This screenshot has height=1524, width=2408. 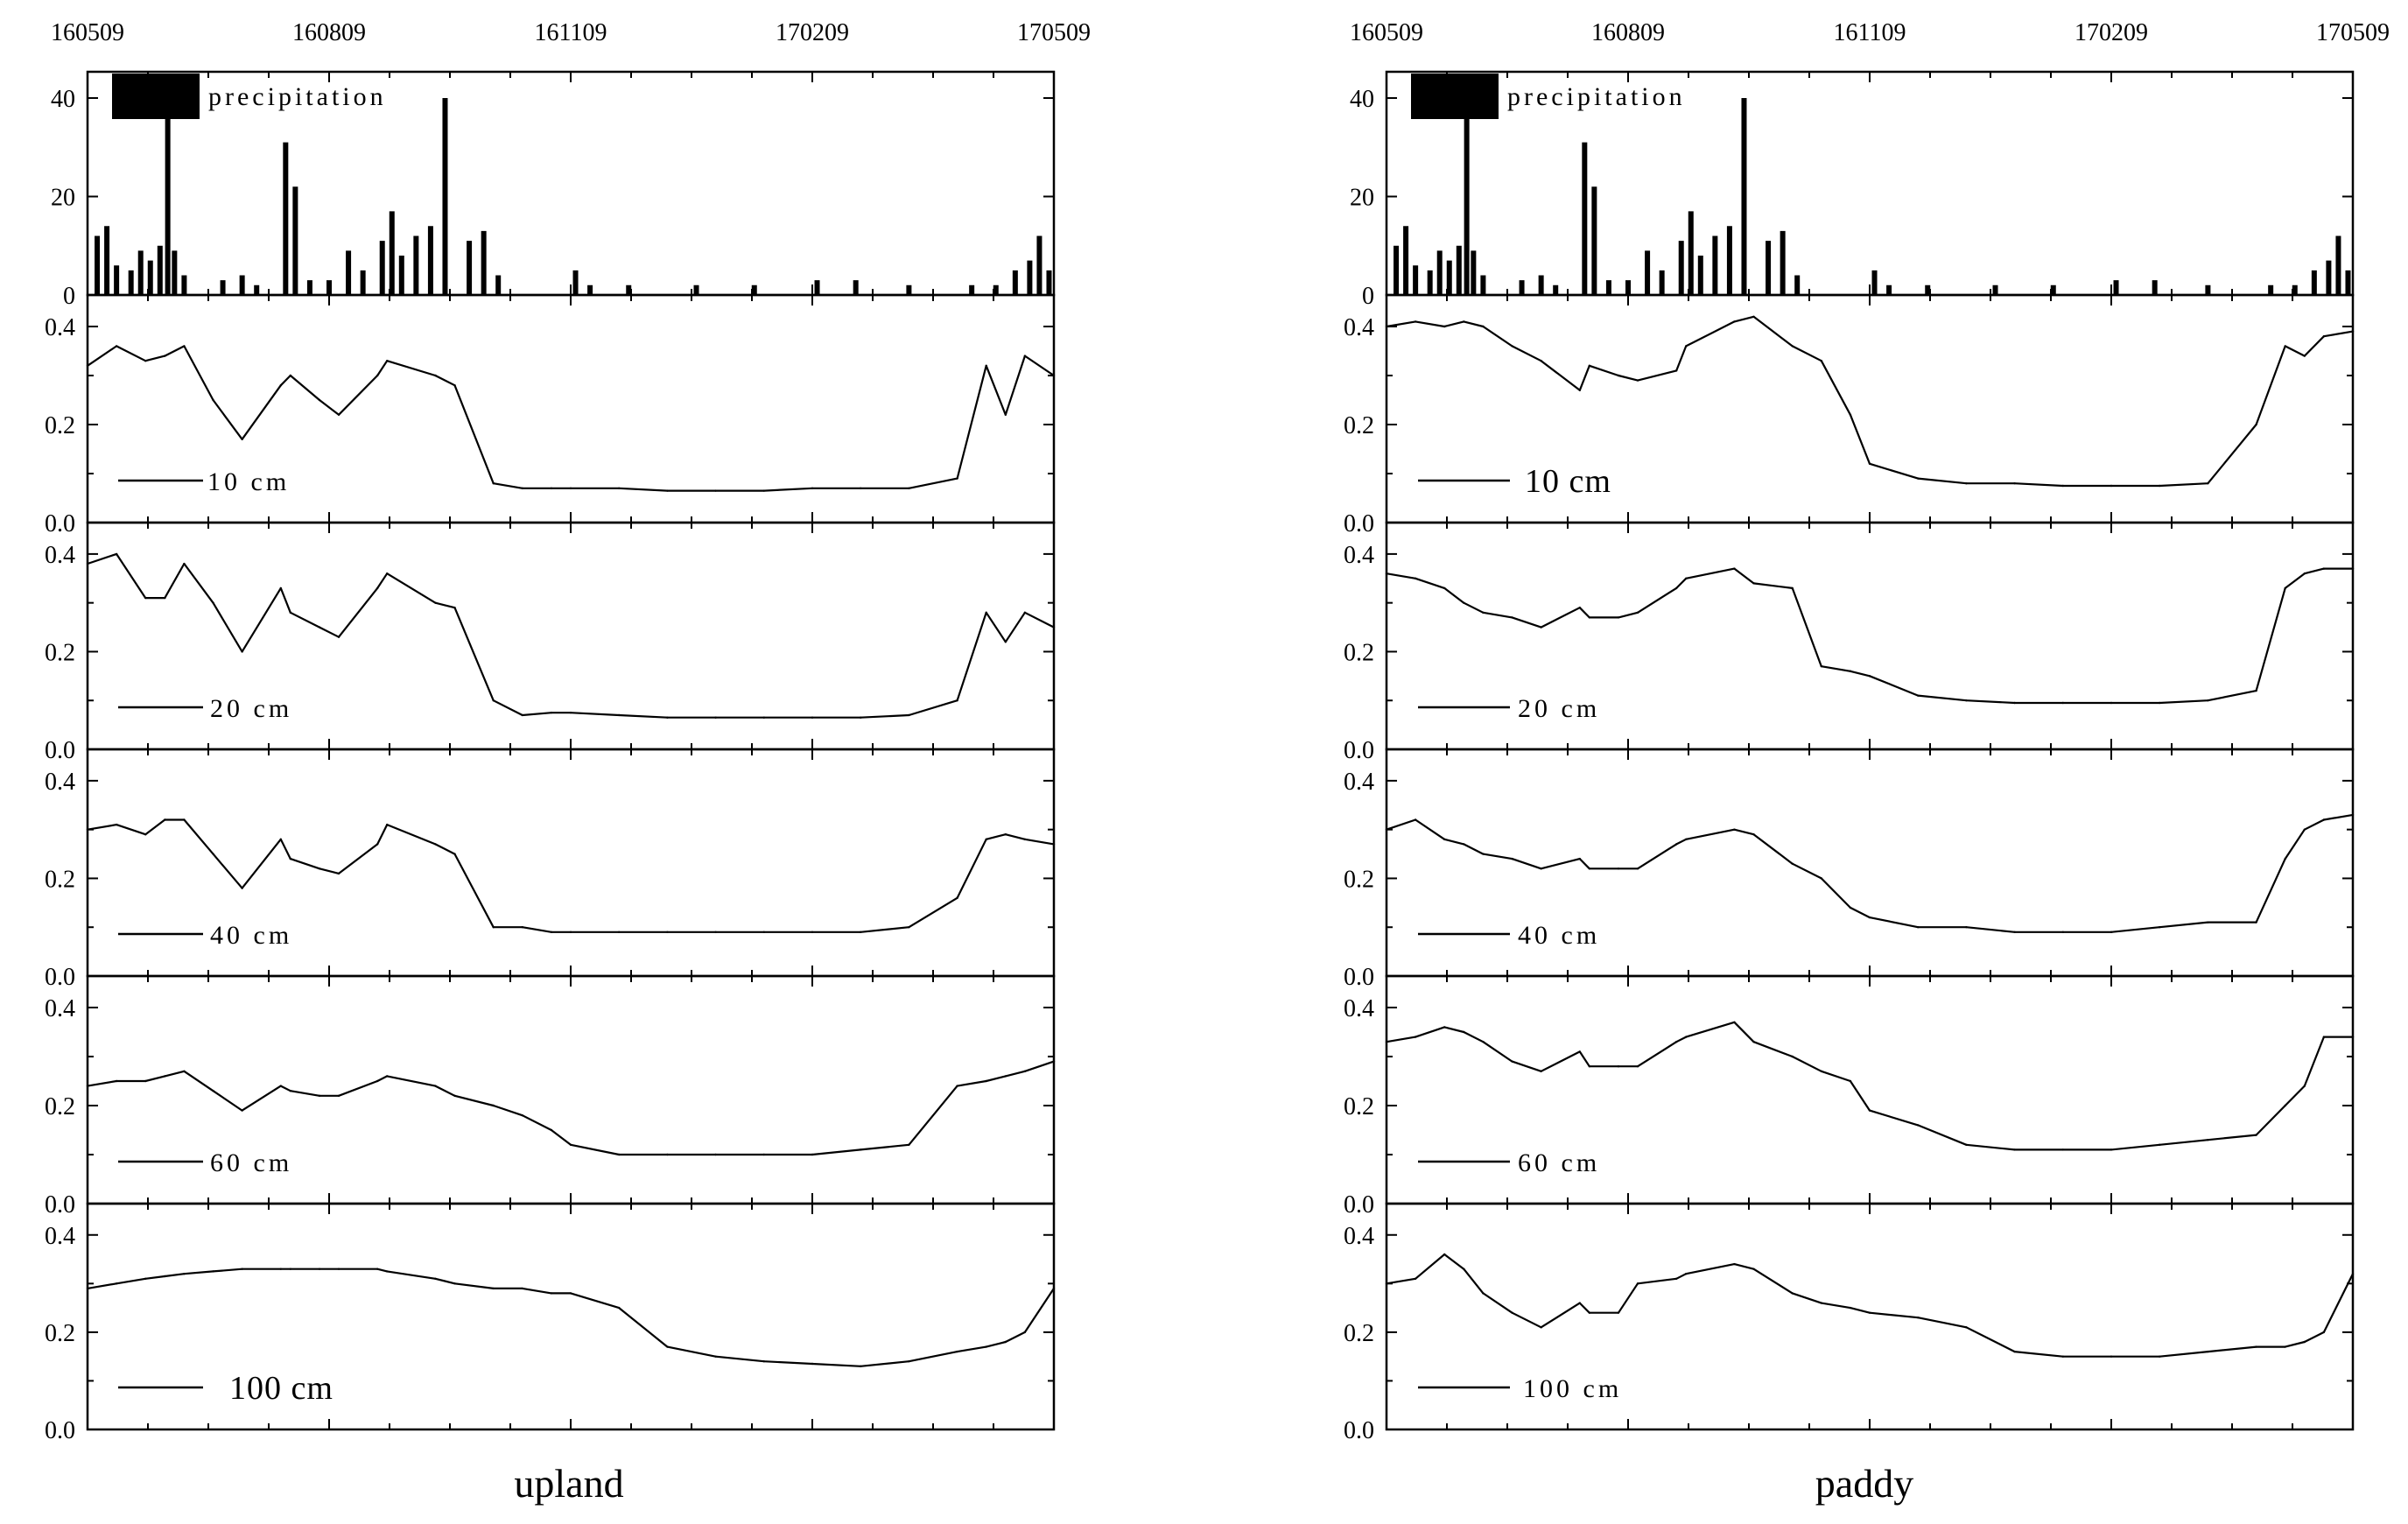 What do you see at coordinates (1869, 1086) in the screenshot?
I see `series-line-60cm` at bounding box center [1869, 1086].